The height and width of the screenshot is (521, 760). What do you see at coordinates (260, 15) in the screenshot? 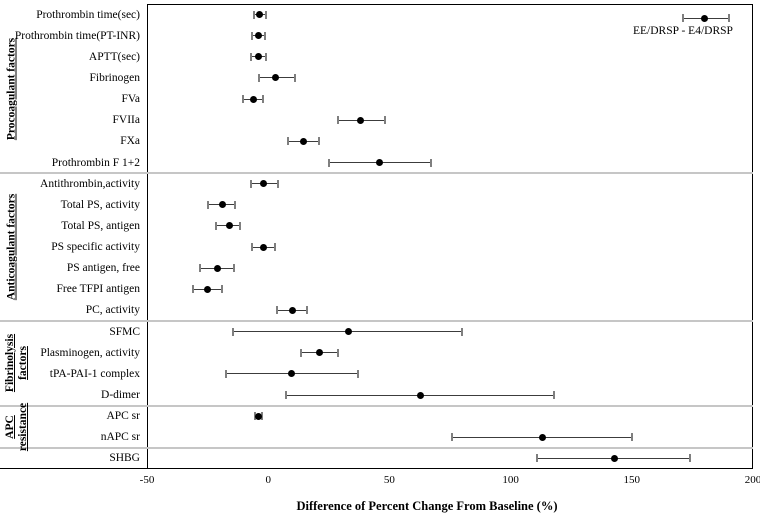
I see `row-0-point` at bounding box center [260, 15].